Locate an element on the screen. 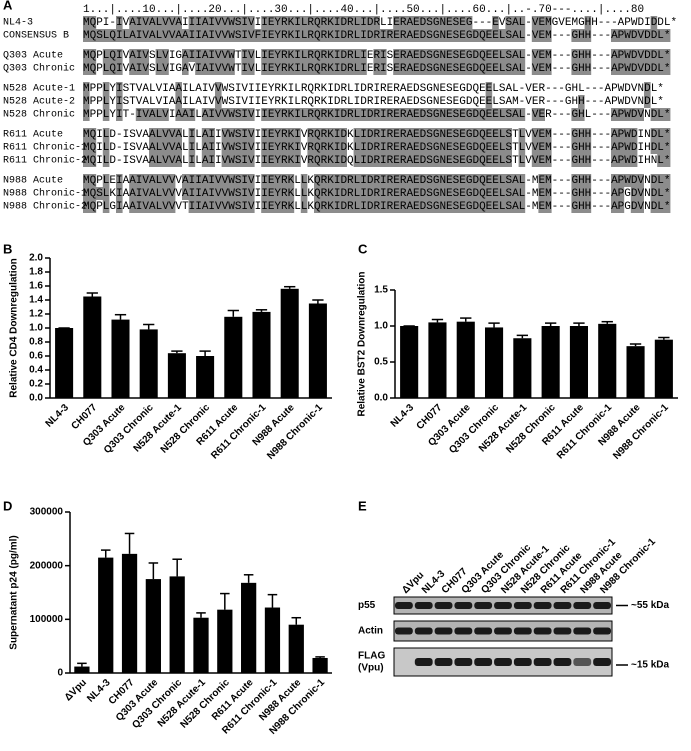 The height and width of the screenshot is (751, 691). y-axis-label: Relative BST2 Downregulation is located at coordinates (362, 343).